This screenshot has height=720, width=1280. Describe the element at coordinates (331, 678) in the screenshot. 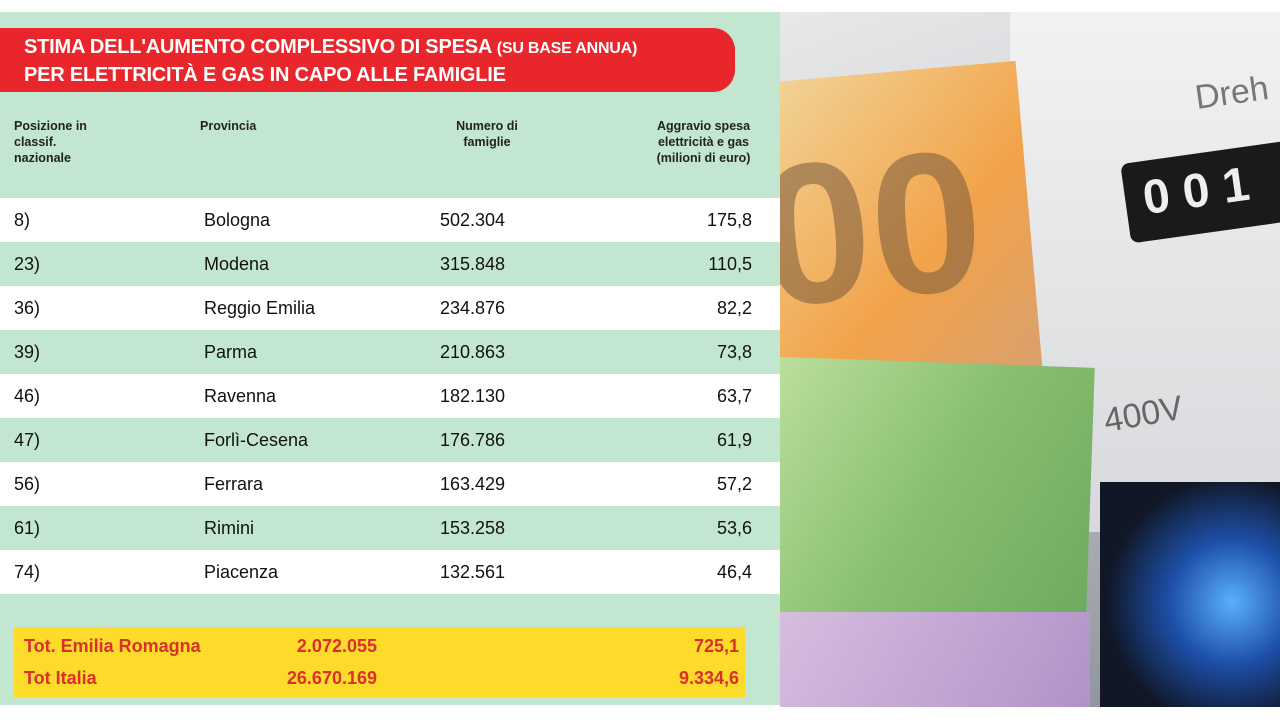

I see `total-families: 26.670.169` at that location.